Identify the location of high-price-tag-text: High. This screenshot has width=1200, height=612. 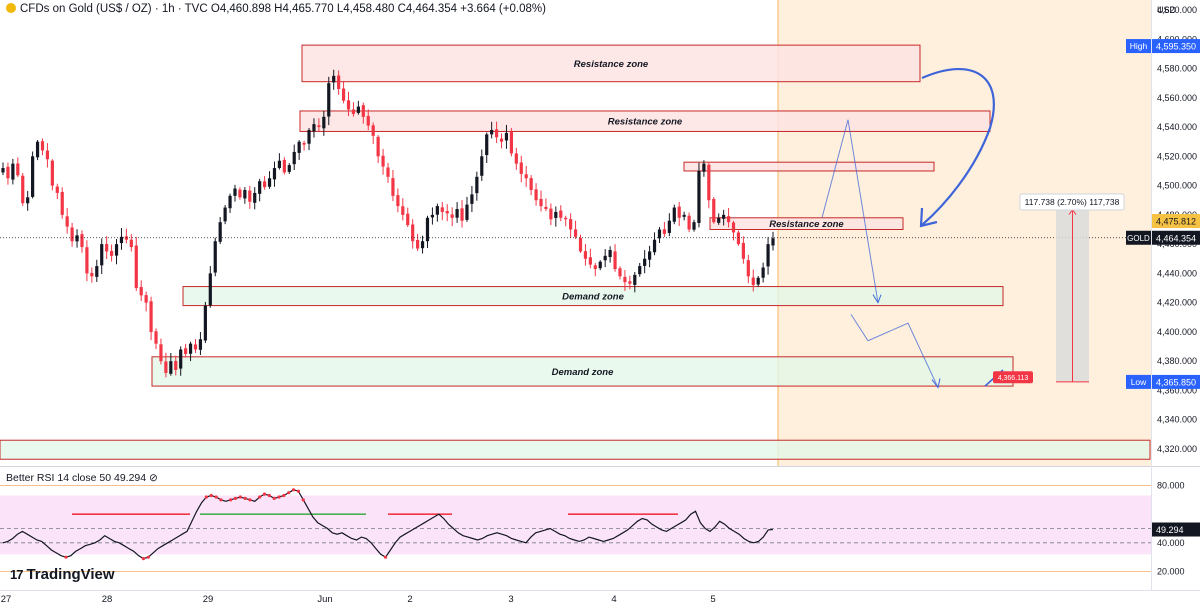
(1139, 46).